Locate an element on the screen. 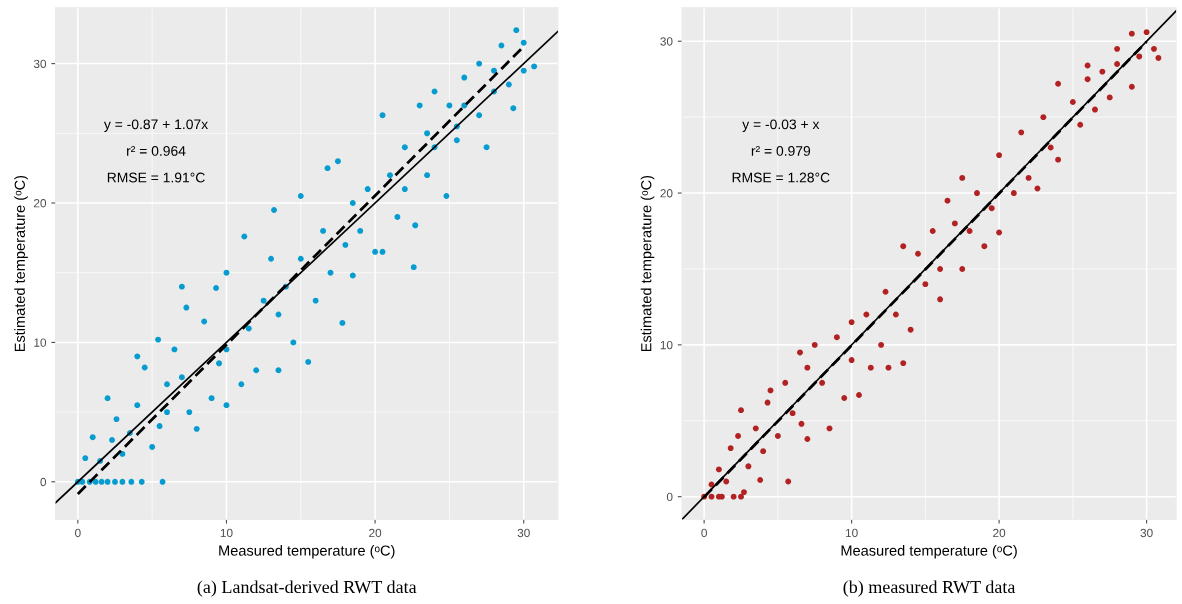 This screenshot has height=604, width=1182. annotation: y = -0.87 + 1.07x is located at coordinates (155, 125).